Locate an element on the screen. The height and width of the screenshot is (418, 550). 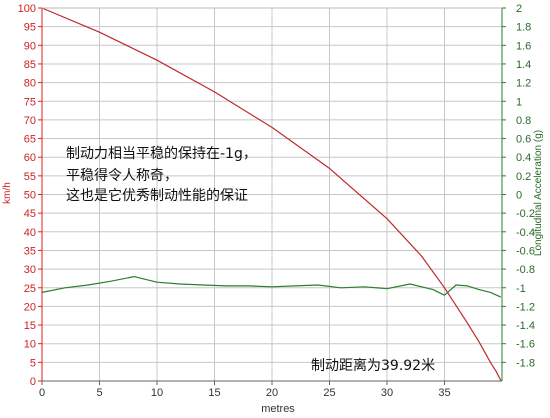
y-right-axis-label: Longitudinal Acceleration (g) is located at coordinates (538, 193).